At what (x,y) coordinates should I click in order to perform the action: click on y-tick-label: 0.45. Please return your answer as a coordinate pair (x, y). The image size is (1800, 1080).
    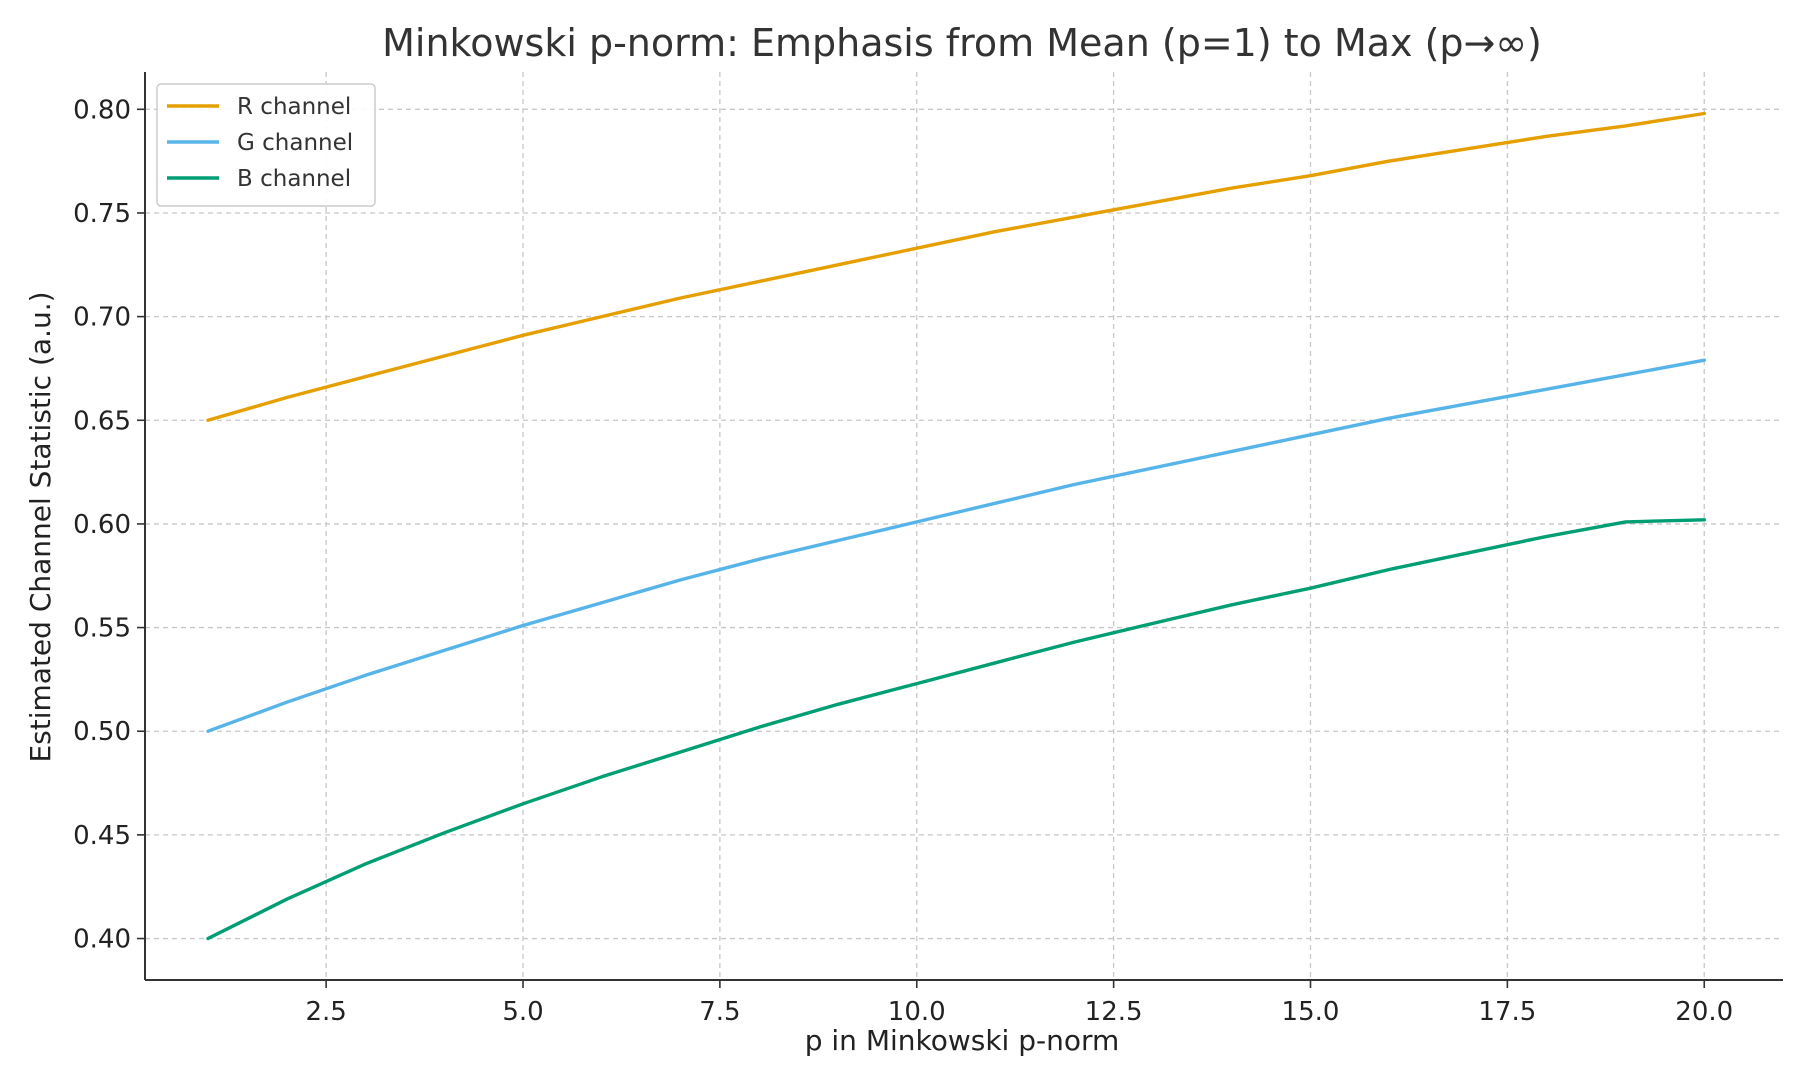
    Looking at the image, I should click on (102, 836).